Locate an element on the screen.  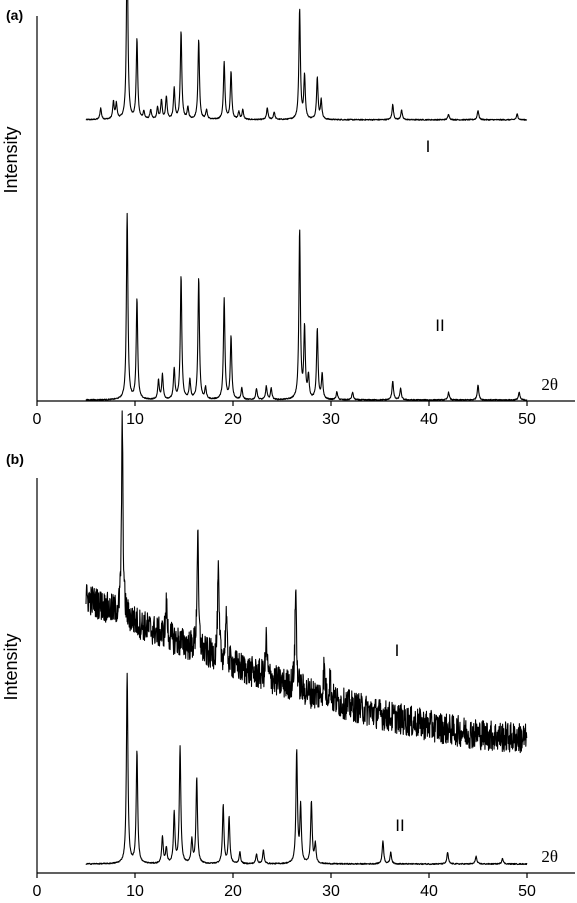
panel-b-y-label: Intensity is located at coordinates (11, 666).